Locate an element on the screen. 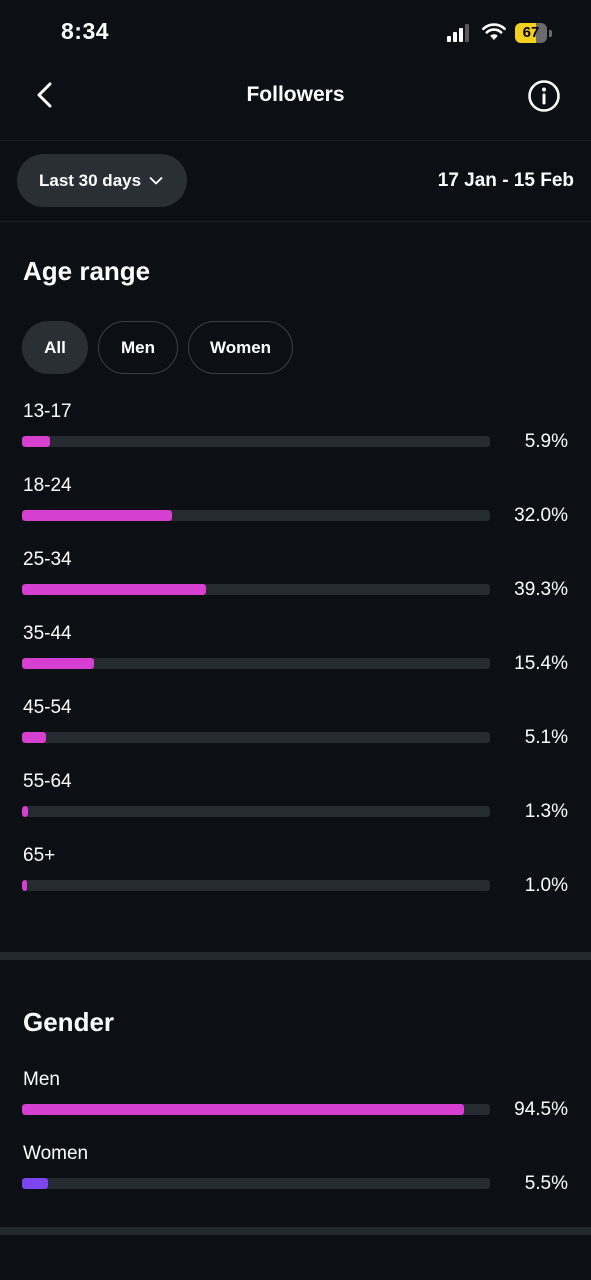 The image size is (591, 1280). bar-value: 5.9% is located at coordinates (546, 441).